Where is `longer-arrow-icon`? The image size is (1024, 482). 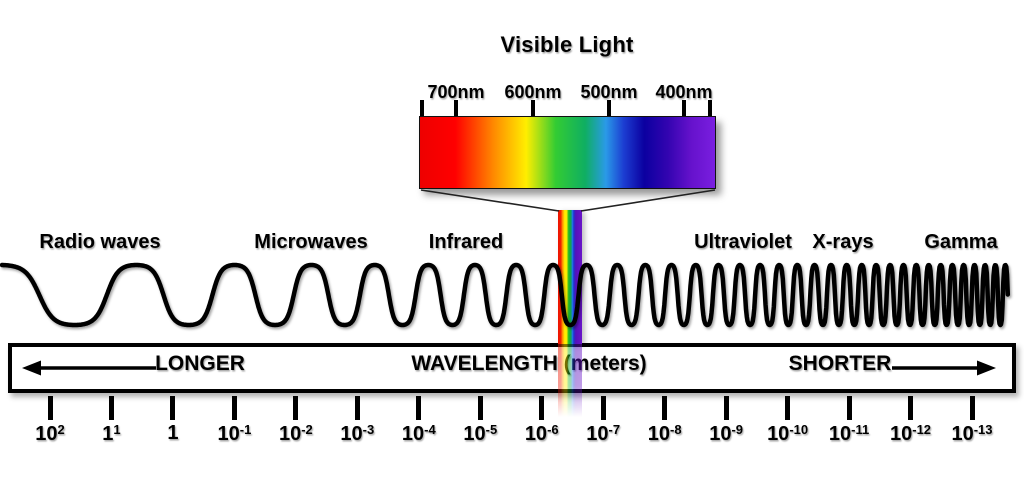 longer-arrow-icon is located at coordinates (89, 368).